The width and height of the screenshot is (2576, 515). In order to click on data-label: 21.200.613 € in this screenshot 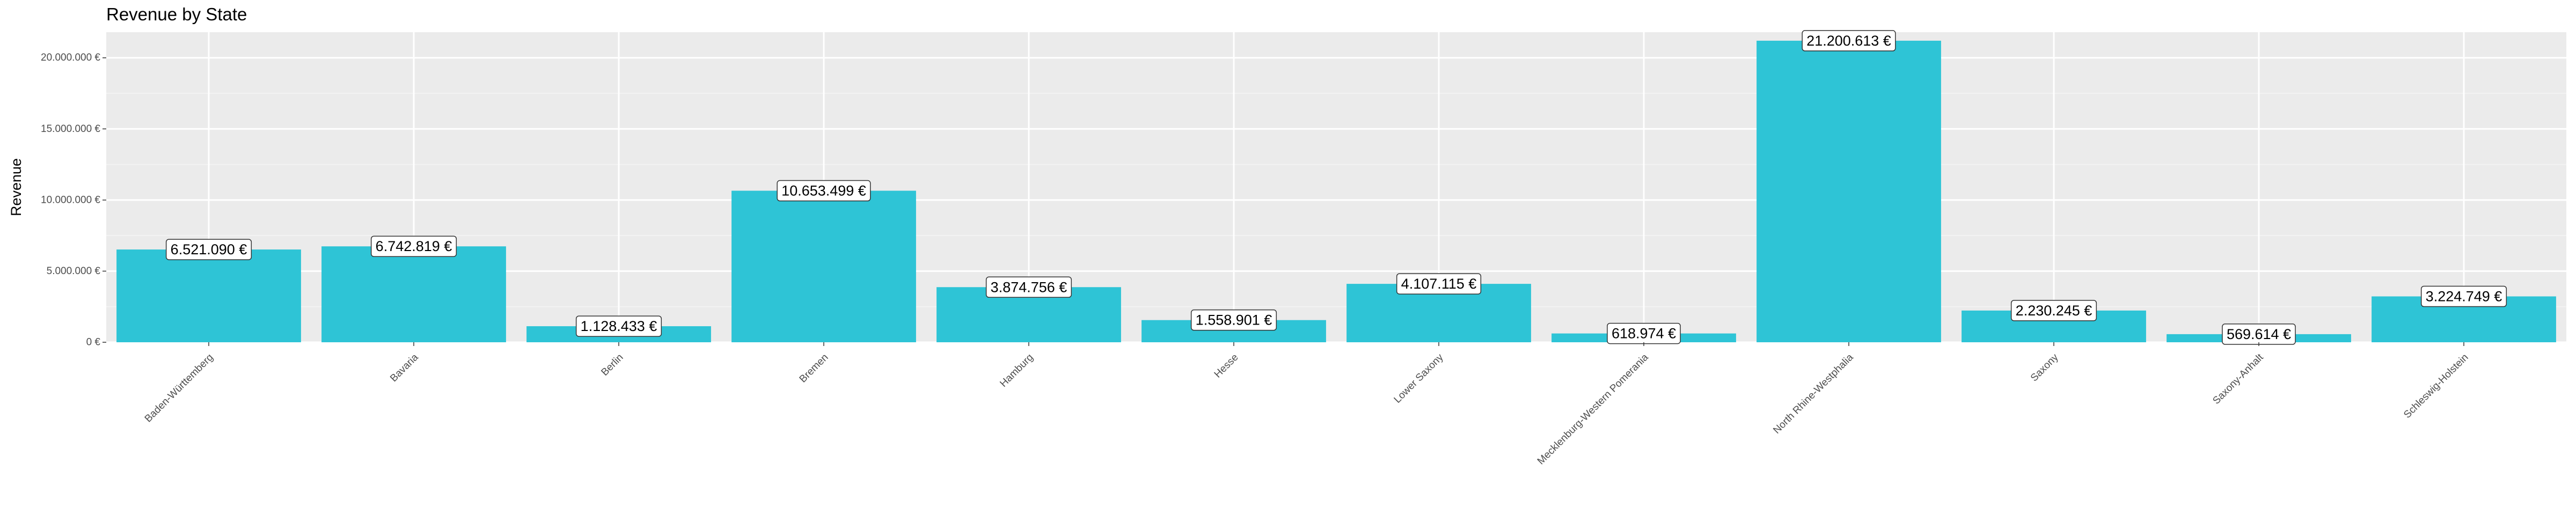, I will do `click(1849, 41)`.